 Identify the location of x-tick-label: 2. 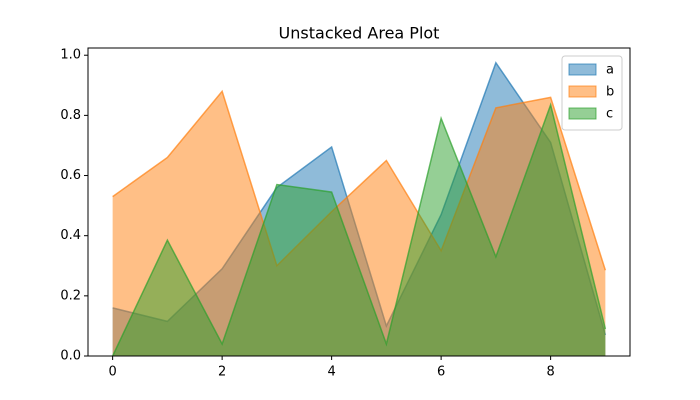
(222, 372).